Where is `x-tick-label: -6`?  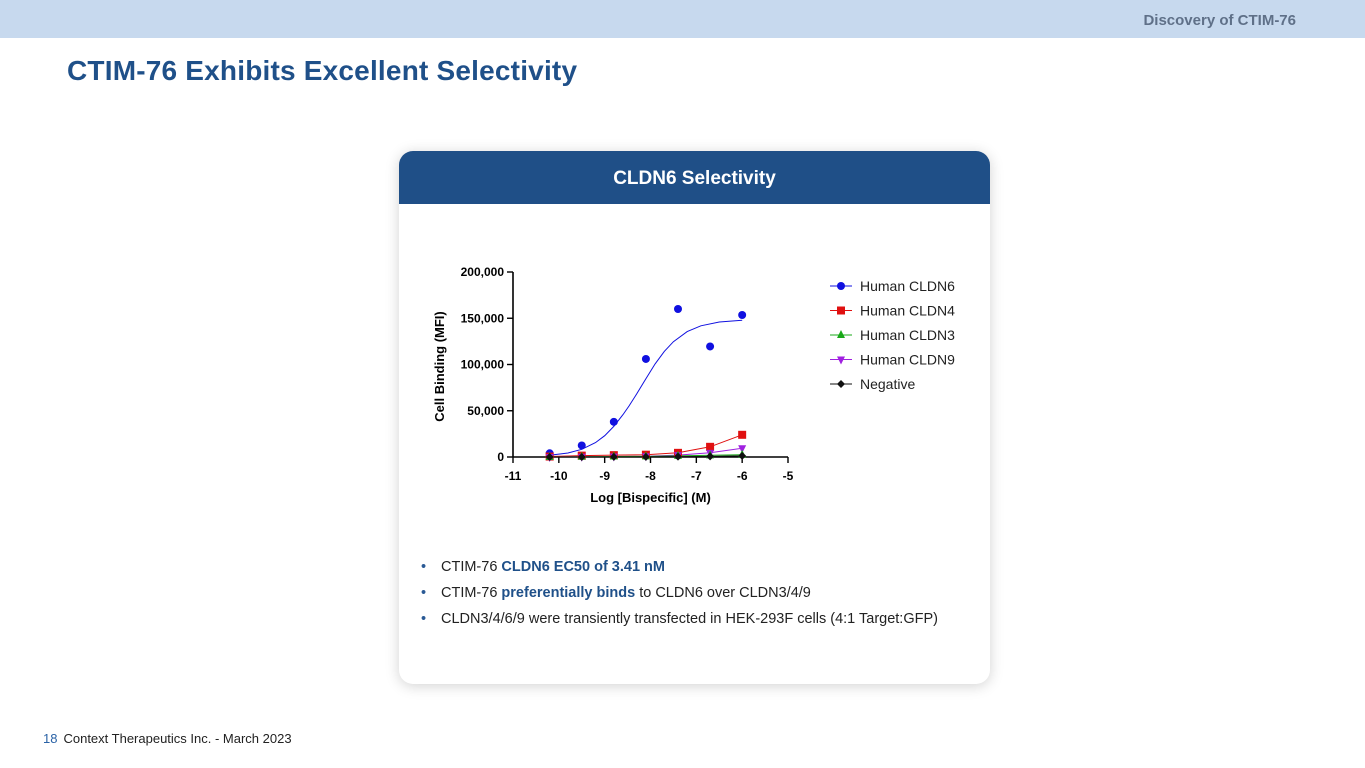
x-tick-label: -6 is located at coordinates (742, 476).